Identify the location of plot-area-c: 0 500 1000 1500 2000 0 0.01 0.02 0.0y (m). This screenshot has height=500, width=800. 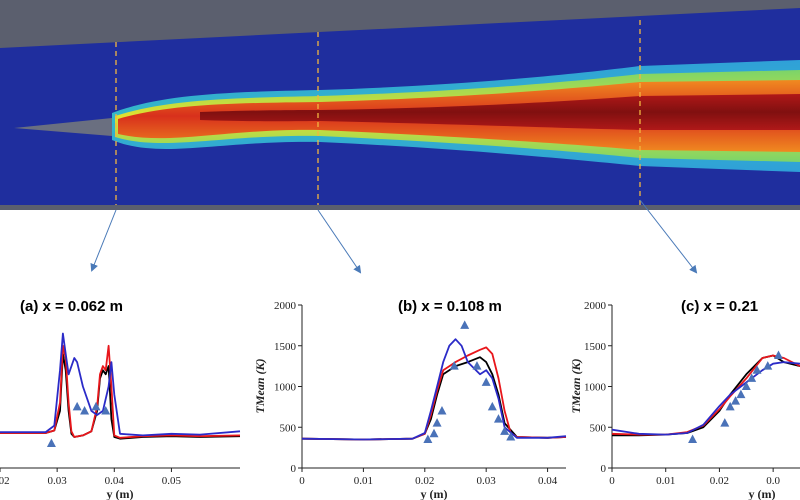
(692, 400).